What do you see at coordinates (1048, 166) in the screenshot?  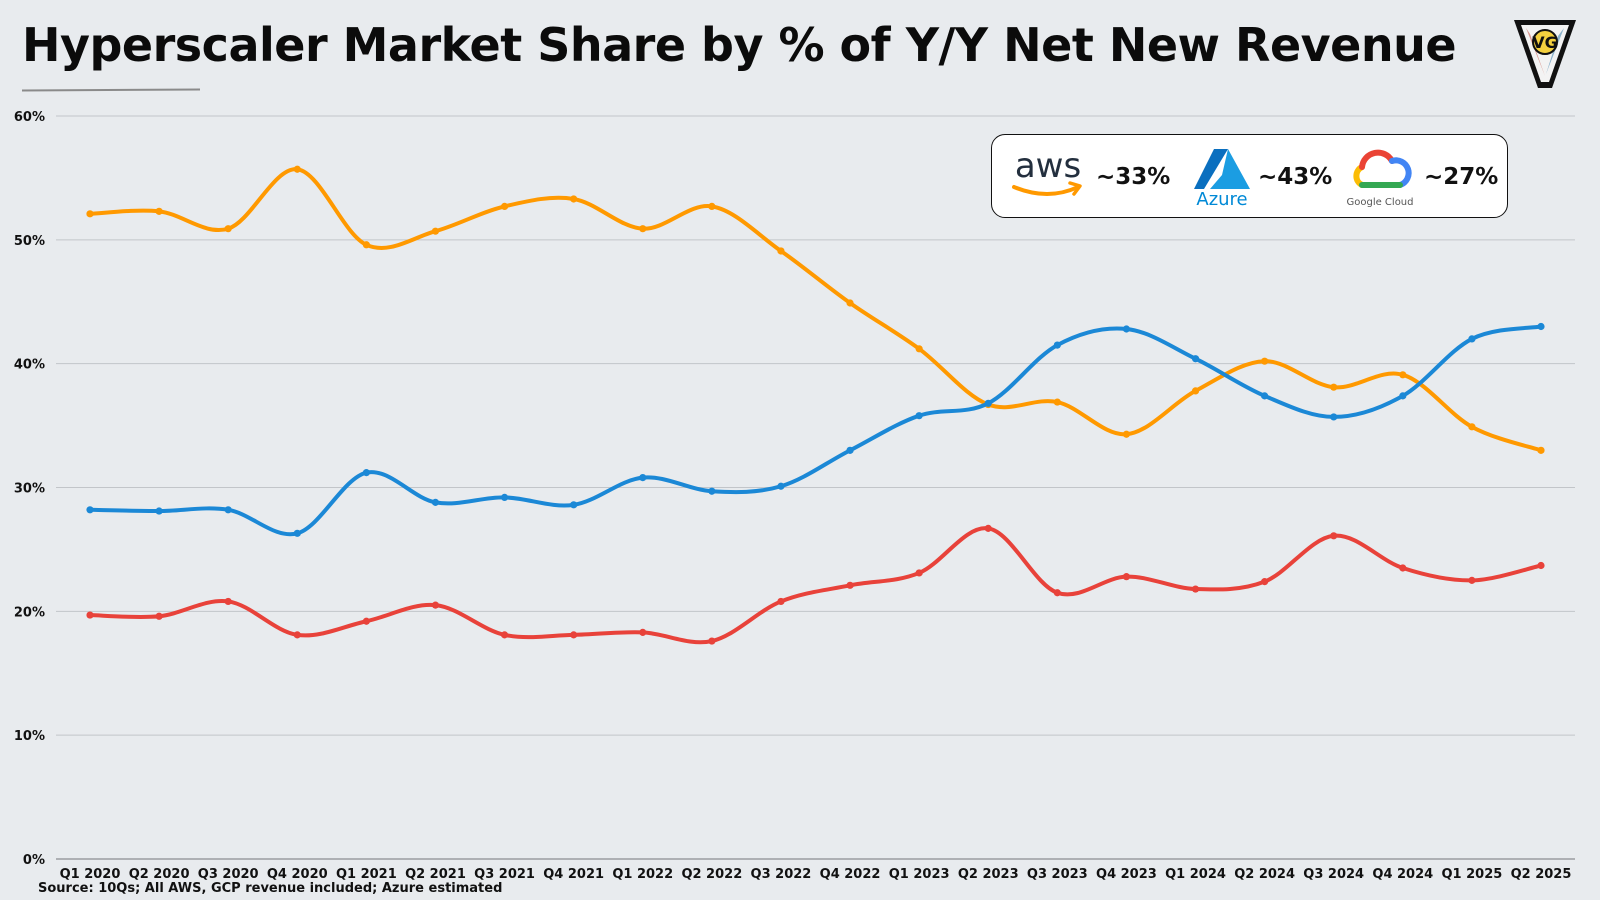 I see `aws-logo-text: aws` at bounding box center [1048, 166].